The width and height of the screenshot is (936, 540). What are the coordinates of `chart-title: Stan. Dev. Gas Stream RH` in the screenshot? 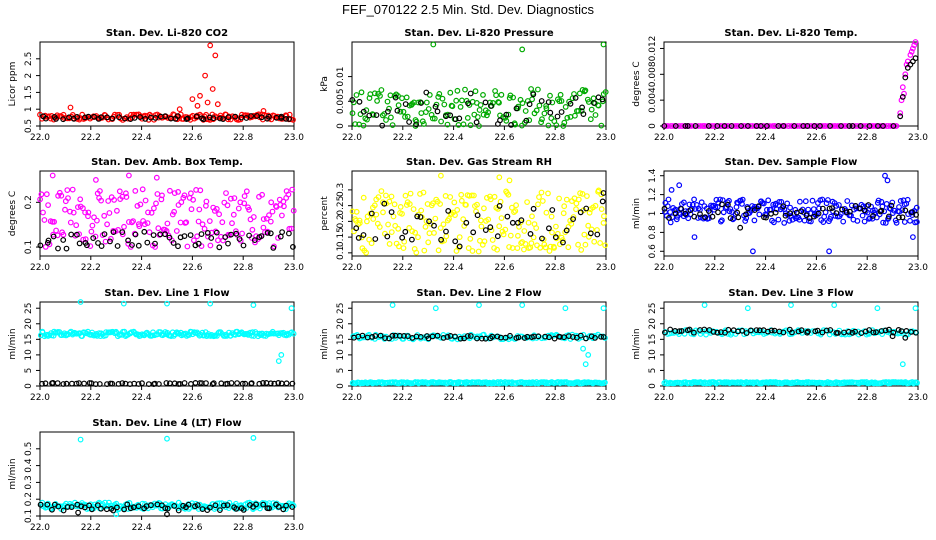 It's located at (479, 162).